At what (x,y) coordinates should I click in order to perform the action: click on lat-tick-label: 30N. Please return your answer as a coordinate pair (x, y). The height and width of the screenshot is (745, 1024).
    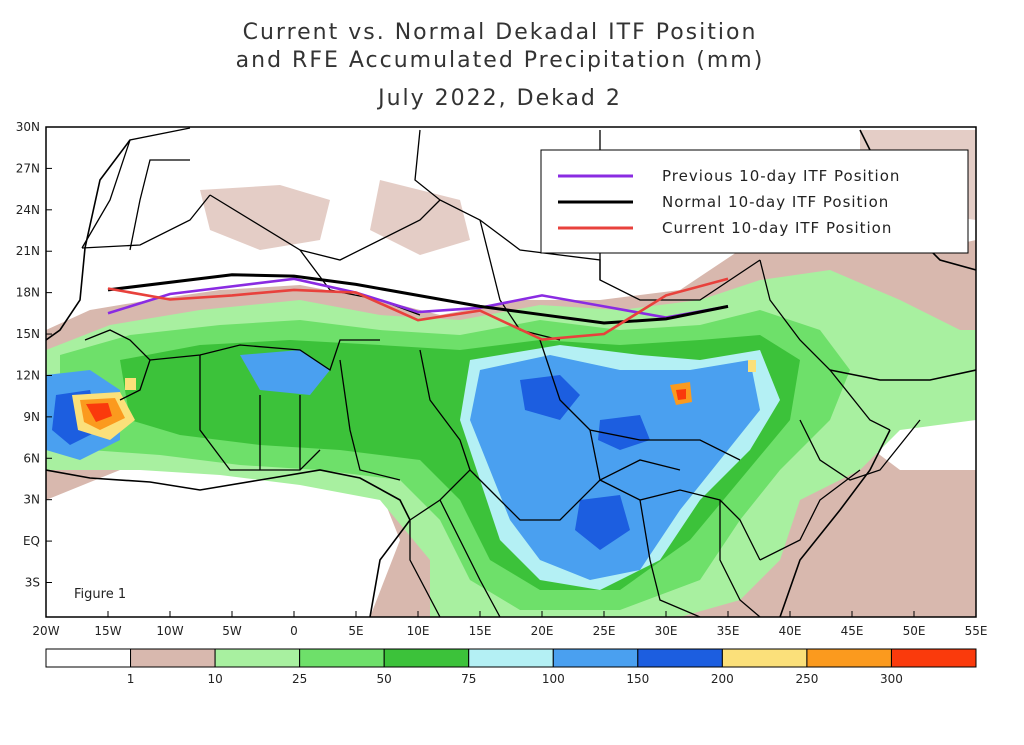
    Looking at the image, I should click on (28, 127).